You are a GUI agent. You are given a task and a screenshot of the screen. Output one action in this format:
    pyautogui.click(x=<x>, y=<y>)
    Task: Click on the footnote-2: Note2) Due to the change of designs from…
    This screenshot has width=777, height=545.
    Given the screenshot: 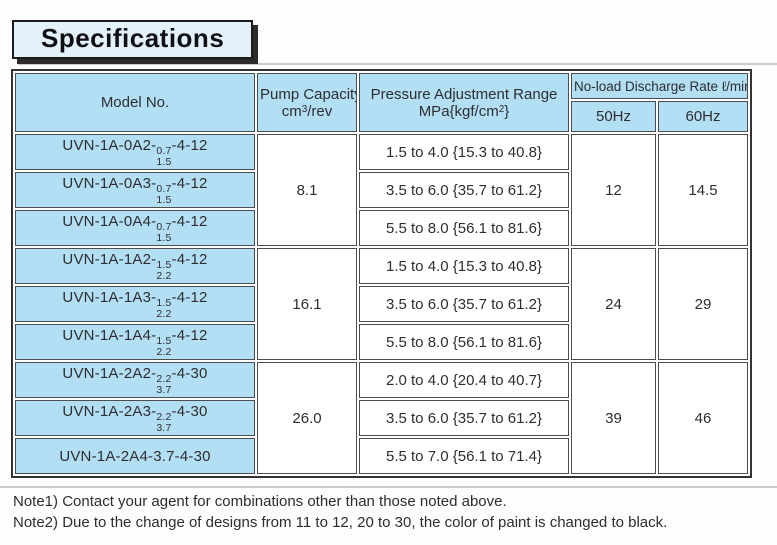 What is the action you would take?
    pyautogui.click(x=340, y=522)
    